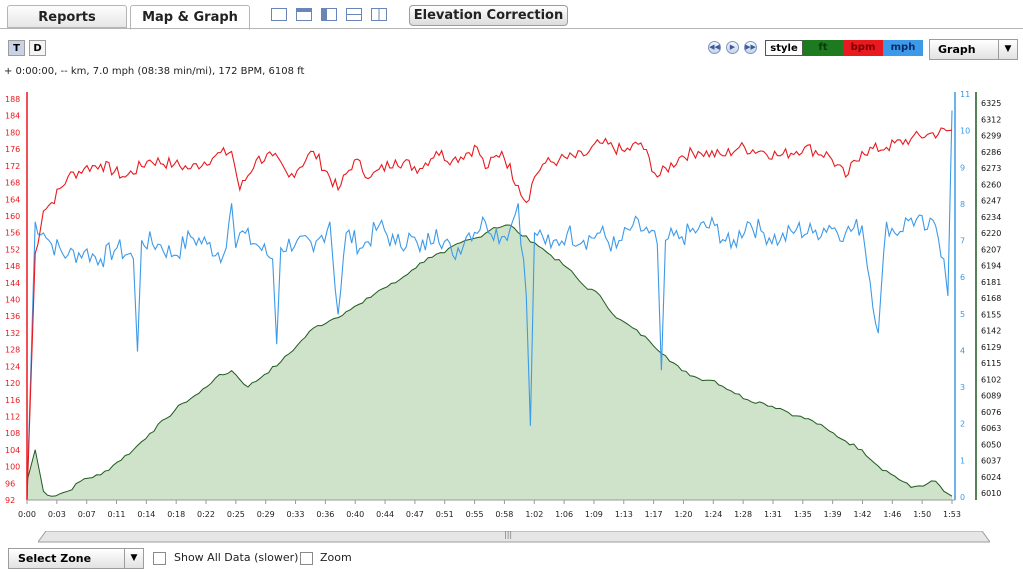  I want to click on bpm-tick-label: 184, so click(12, 116).